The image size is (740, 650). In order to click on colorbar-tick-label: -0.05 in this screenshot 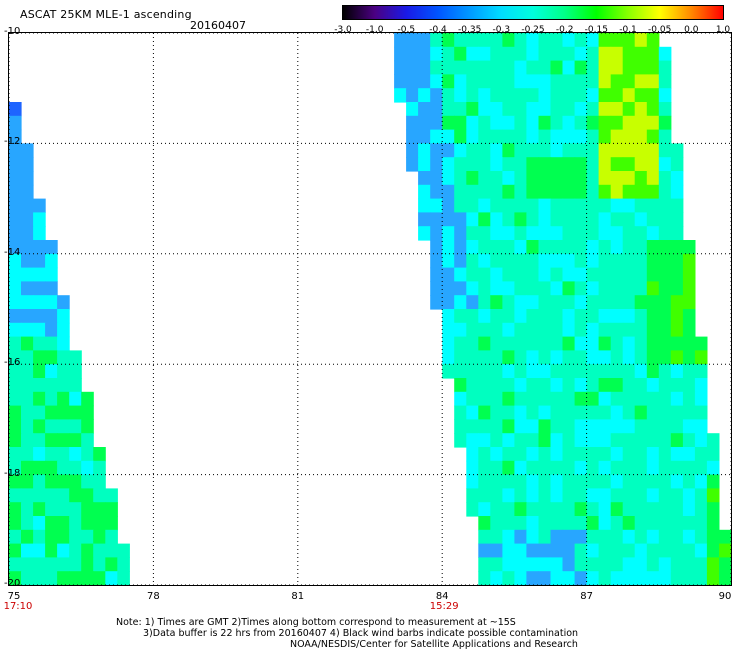, I will do `click(660, 30)`.